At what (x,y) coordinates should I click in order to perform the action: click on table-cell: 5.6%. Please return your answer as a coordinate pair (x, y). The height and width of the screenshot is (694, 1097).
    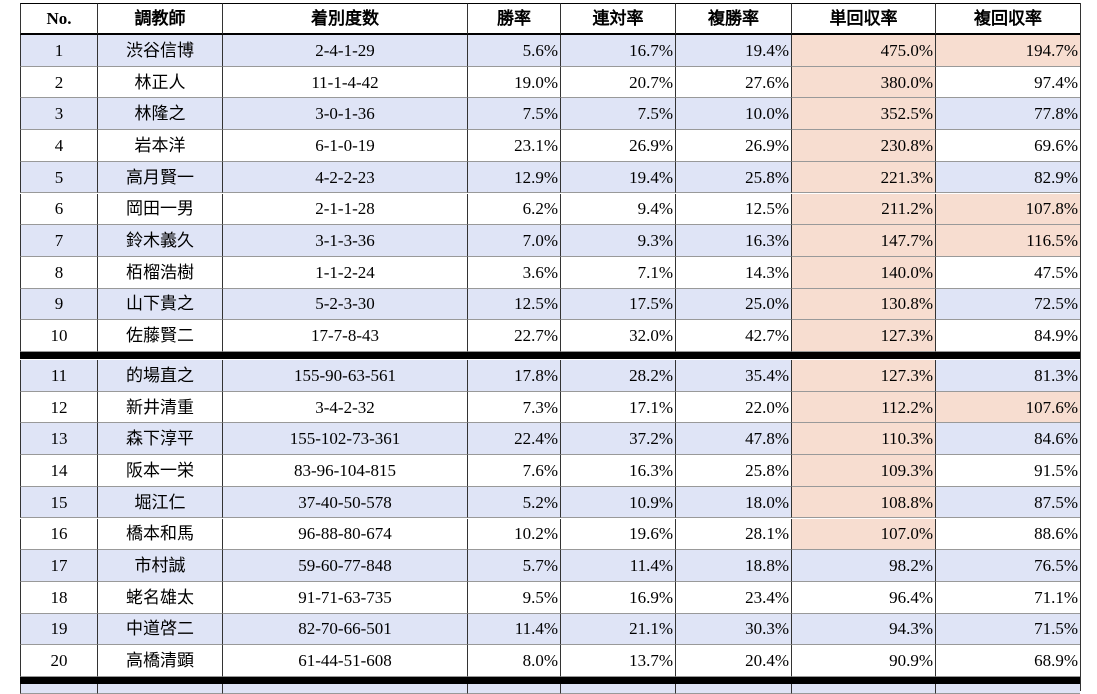
    Looking at the image, I should click on (513, 51).